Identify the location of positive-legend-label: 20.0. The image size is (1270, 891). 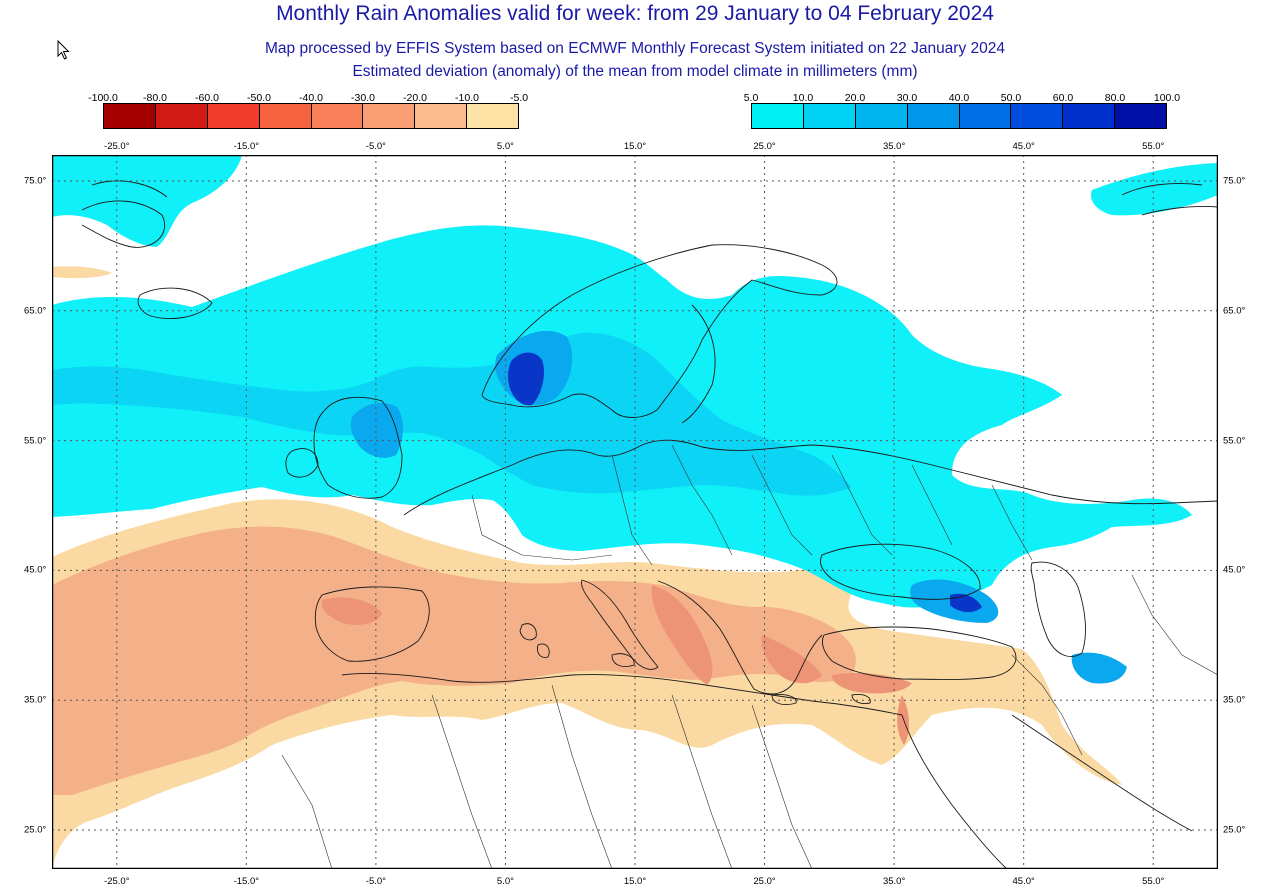
(855, 98).